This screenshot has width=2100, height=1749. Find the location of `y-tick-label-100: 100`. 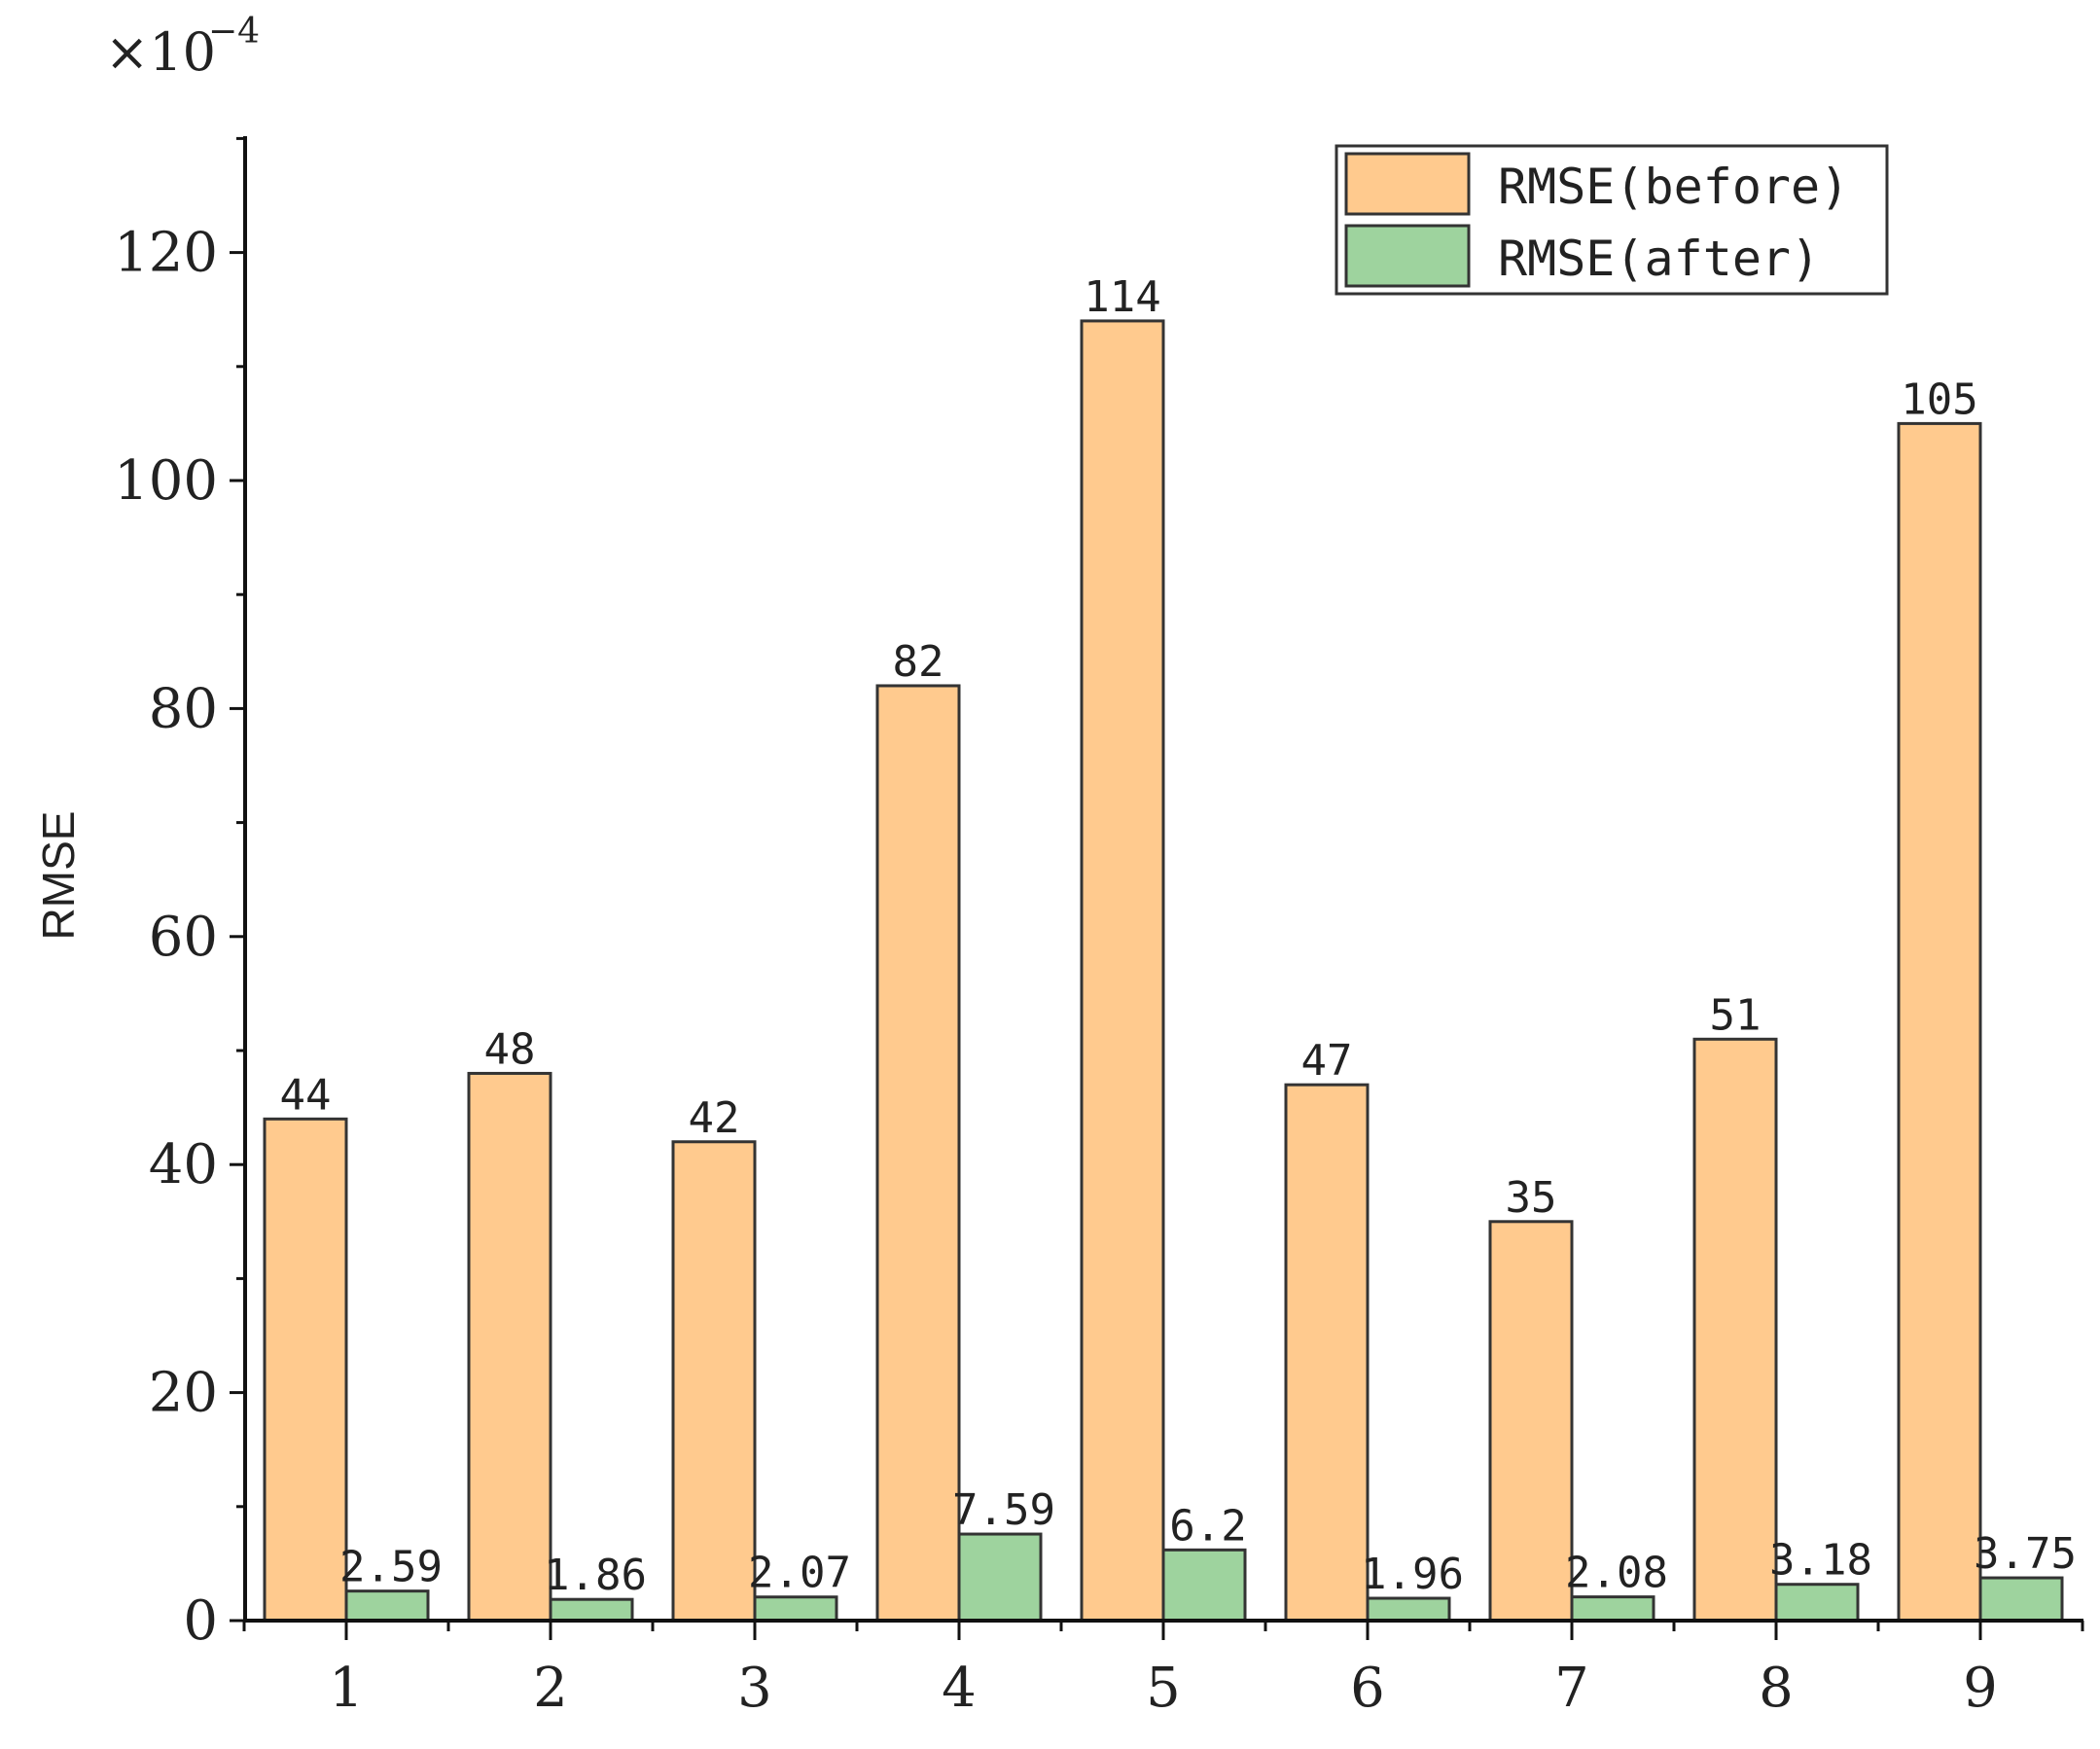

y-tick-label-100: 100 is located at coordinates (166, 481).